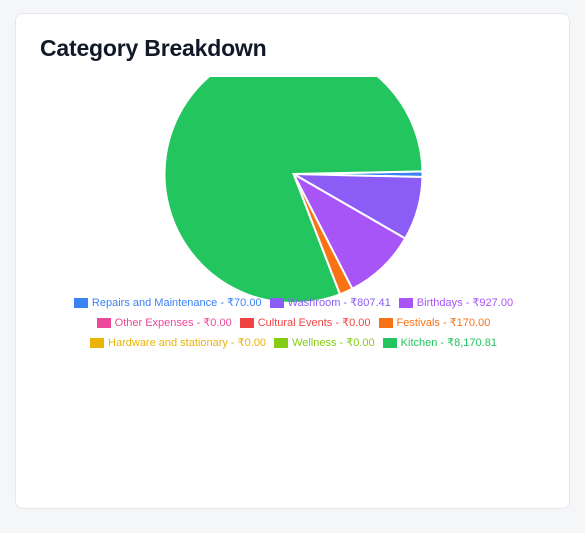 The width and height of the screenshot is (585, 533). I want to click on legend-item-repairs-and-maintenance: Repairs and Maintenance - ₹70.00, so click(167, 303).